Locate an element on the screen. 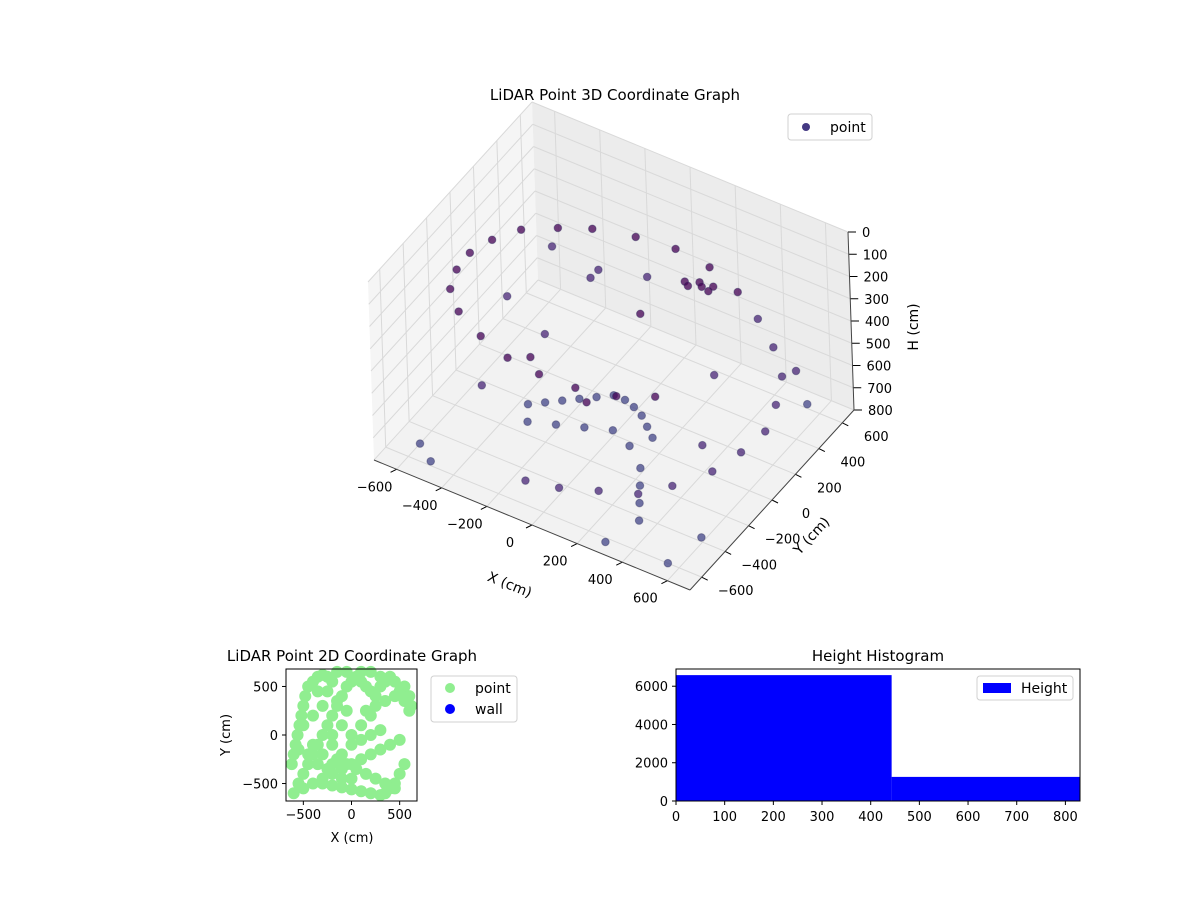 Image resolution: width=1200 pixels, height=900 pixels. chart-3d-ztick-label: 300 is located at coordinates (876, 300).